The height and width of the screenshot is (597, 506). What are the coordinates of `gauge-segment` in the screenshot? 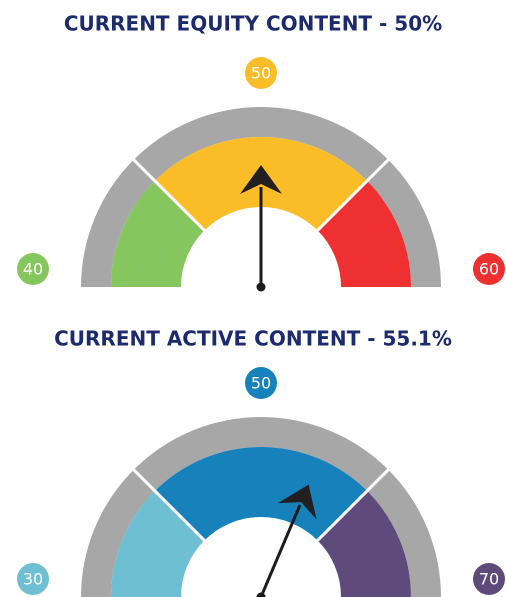 It's located at (261, 494).